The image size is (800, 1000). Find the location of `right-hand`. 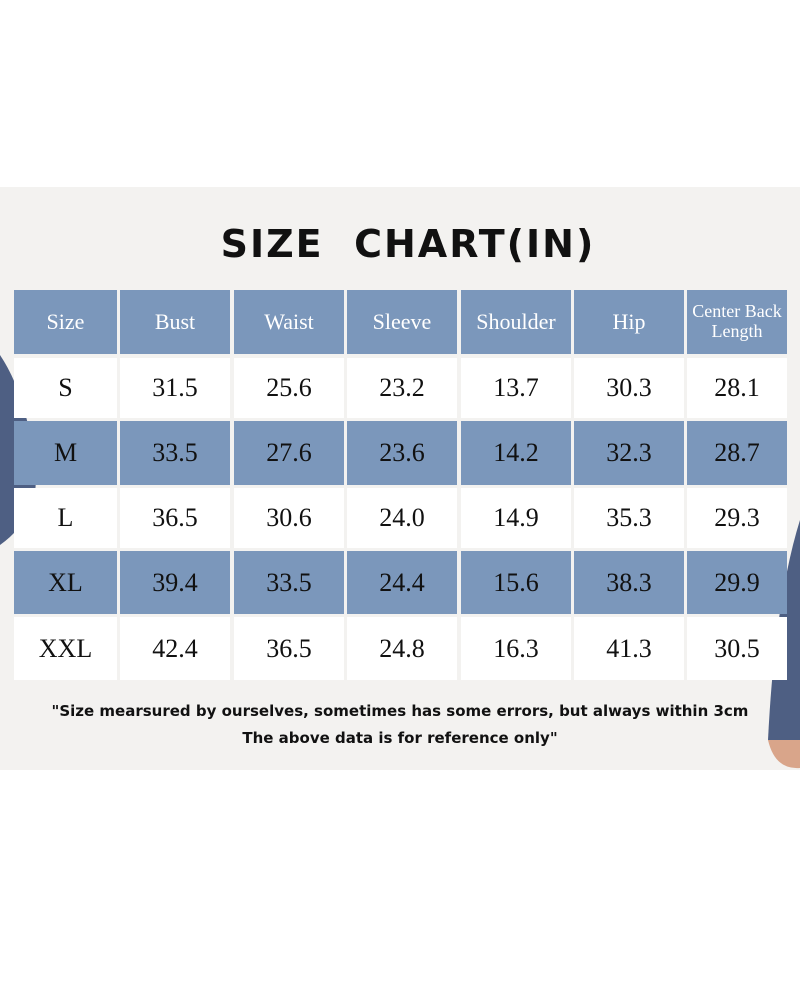

right-hand is located at coordinates (784, 754).